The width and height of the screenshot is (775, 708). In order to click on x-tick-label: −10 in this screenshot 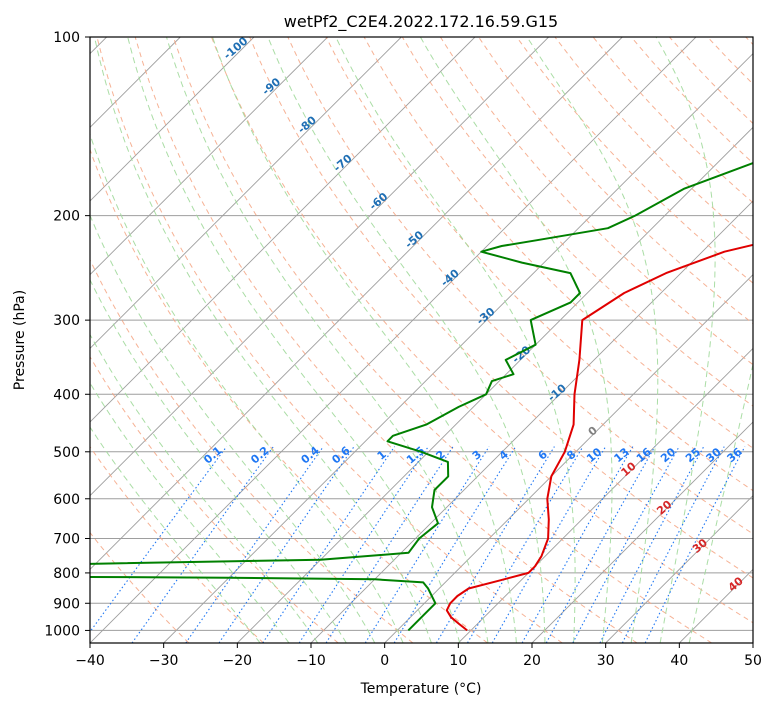, I will do `click(311, 661)`.